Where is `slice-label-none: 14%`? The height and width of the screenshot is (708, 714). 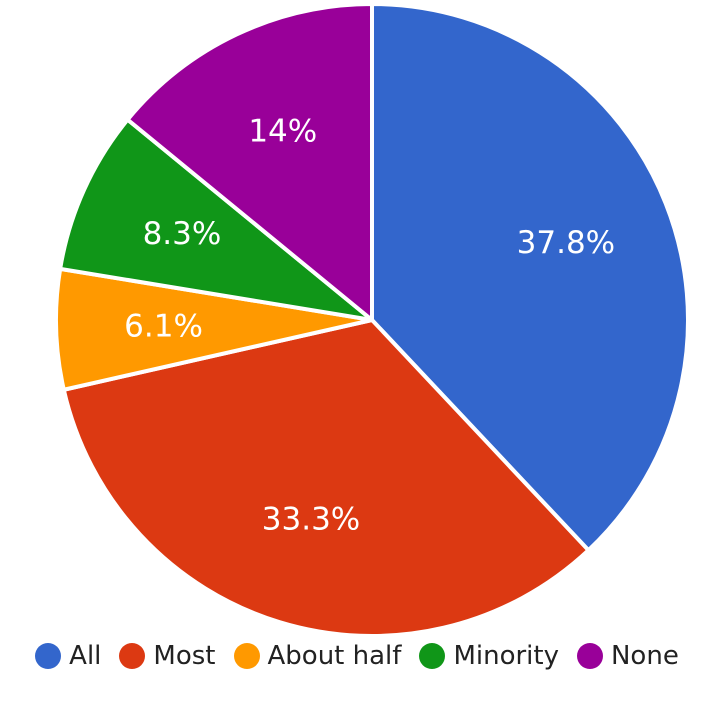 slice-label-none: 14% is located at coordinates (282, 131).